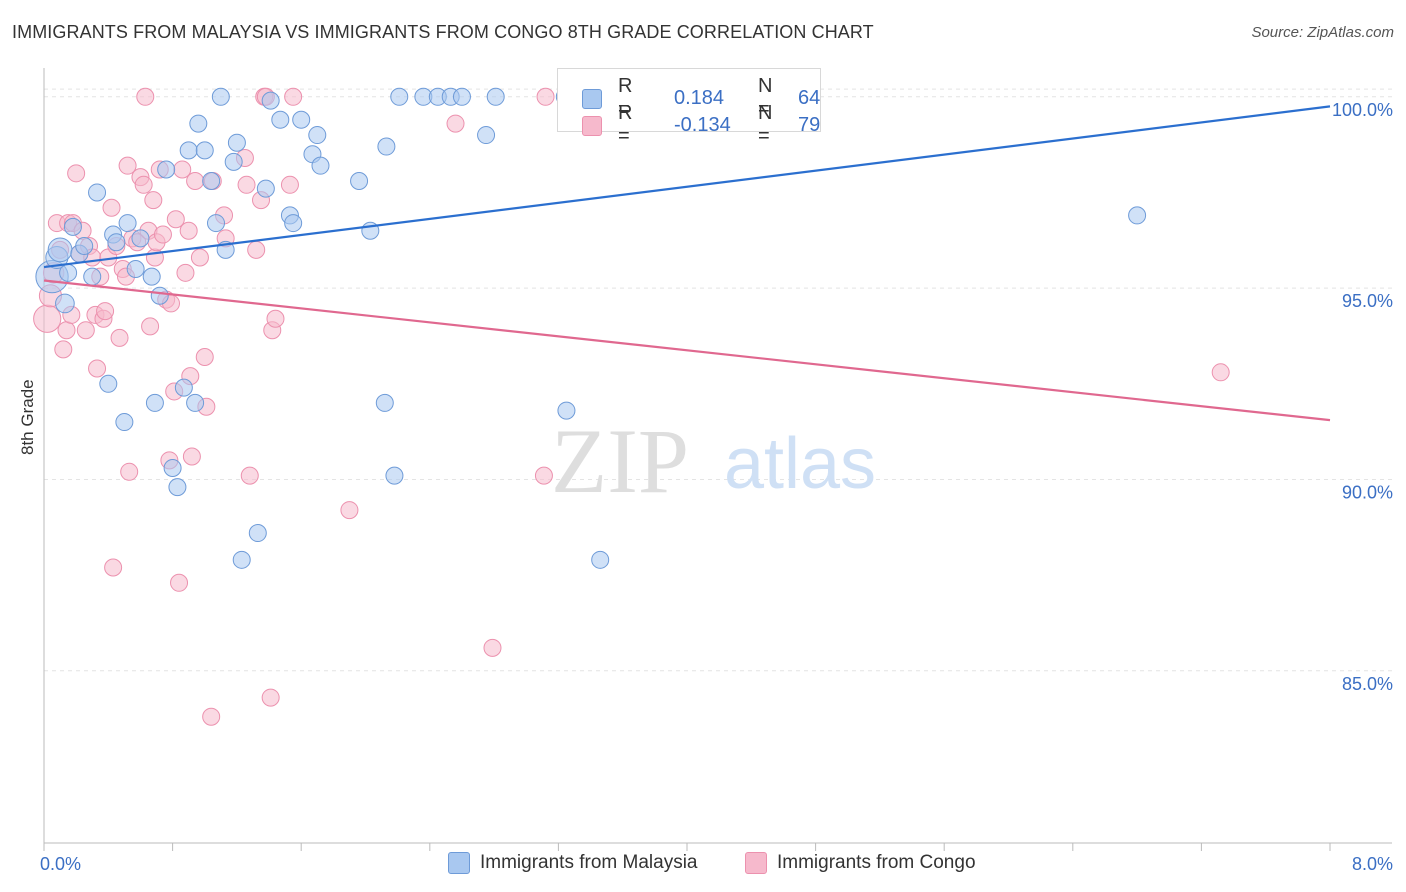 The height and width of the screenshot is (892, 1406). I want to click on legend-item-congo: Immigrants from Congo, so click(860, 863).